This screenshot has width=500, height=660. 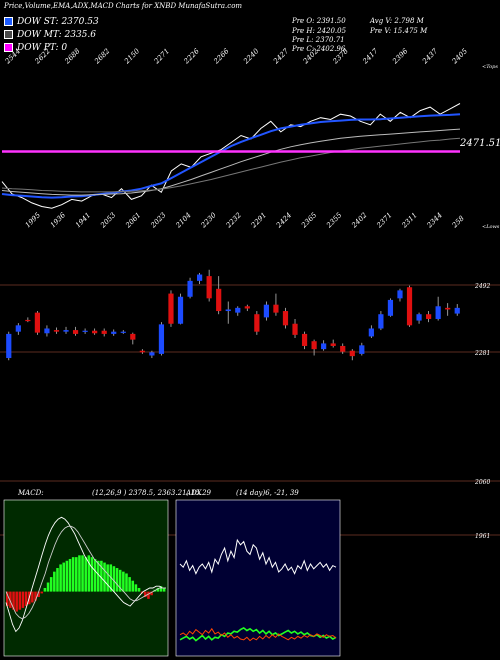 I want to click on price-tick-label: 1936, so click(x=58, y=220).